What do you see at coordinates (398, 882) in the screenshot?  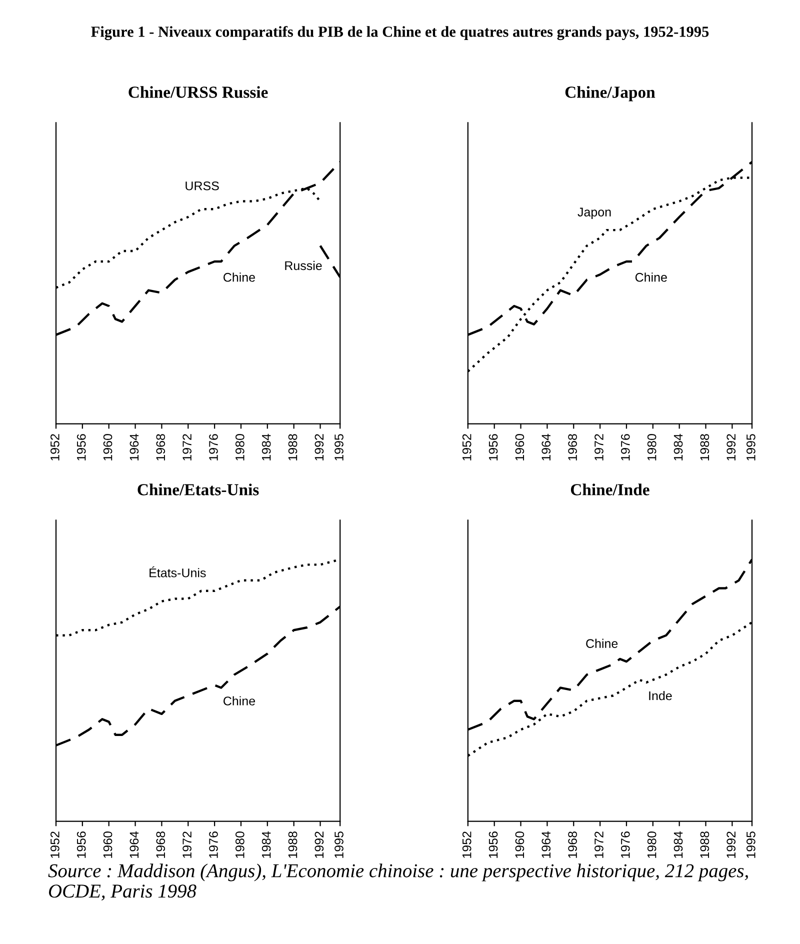 I see `source-note: Source : Maddison (Angus), L'Economie chinoise : une perspective historique, 212 pages, OCDE, Paris 1998` at bounding box center [398, 882].